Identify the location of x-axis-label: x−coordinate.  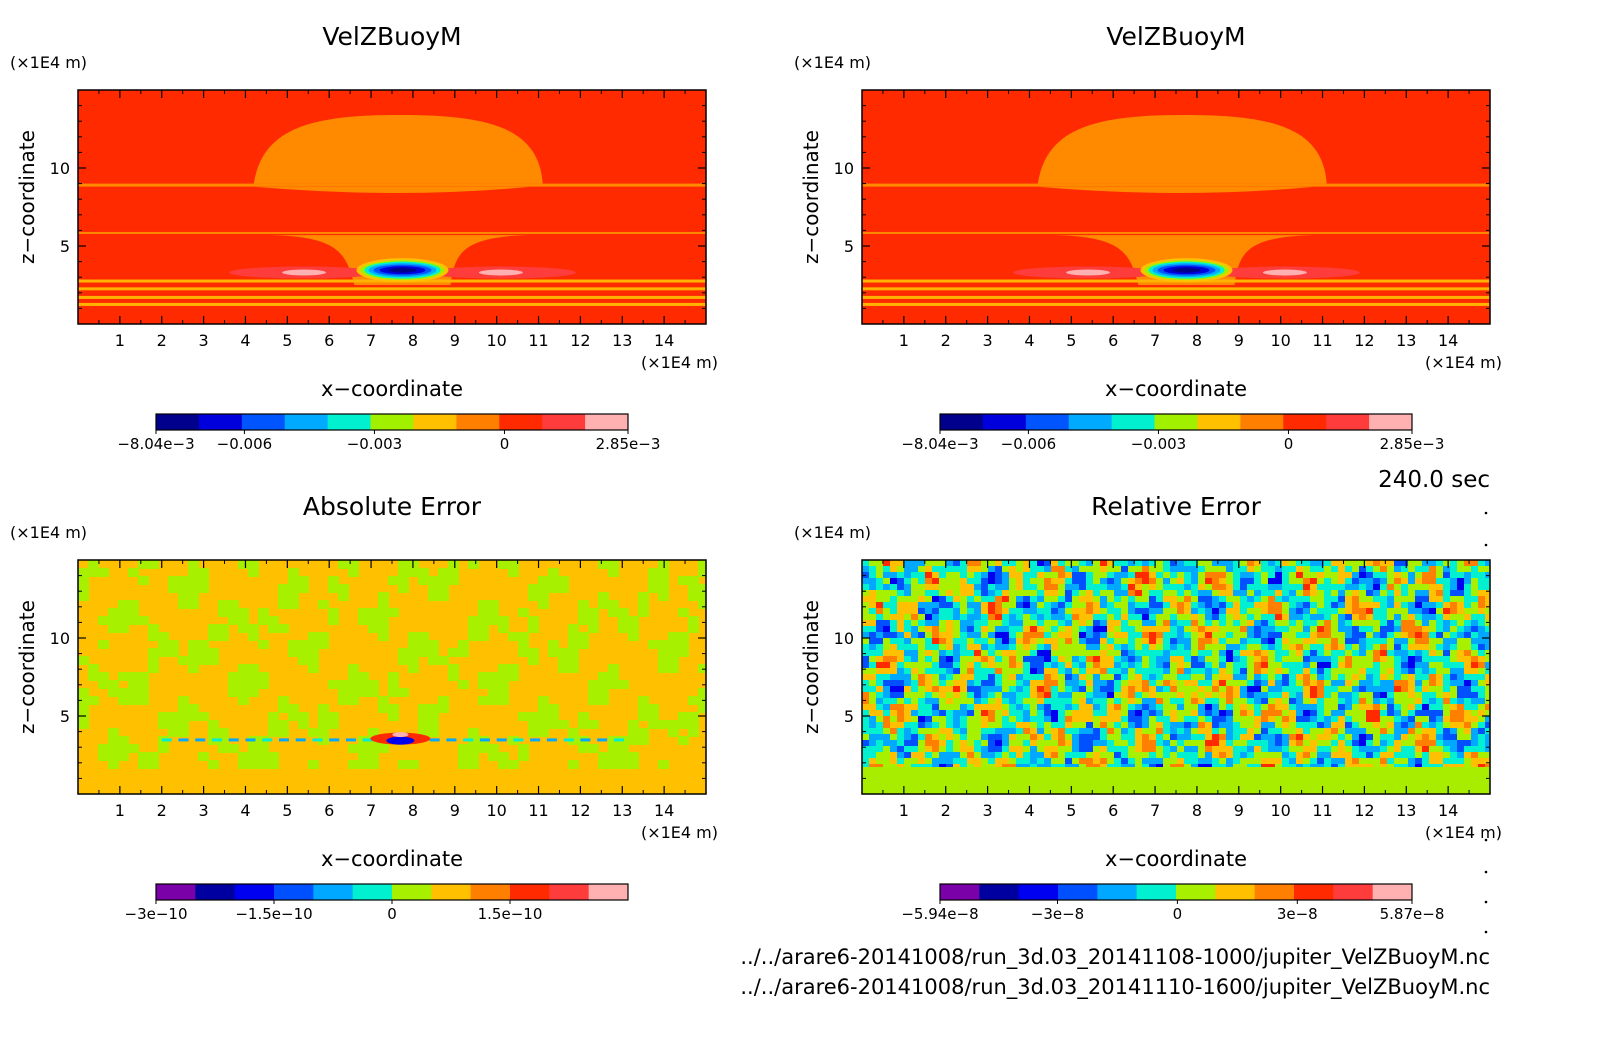
(1176, 389).